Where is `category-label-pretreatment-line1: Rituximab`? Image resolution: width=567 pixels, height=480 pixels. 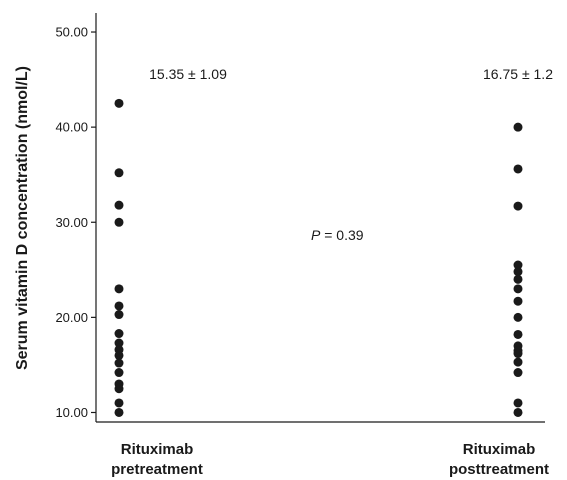
category-label-pretreatment-line1: Rituximab is located at coordinates (157, 449).